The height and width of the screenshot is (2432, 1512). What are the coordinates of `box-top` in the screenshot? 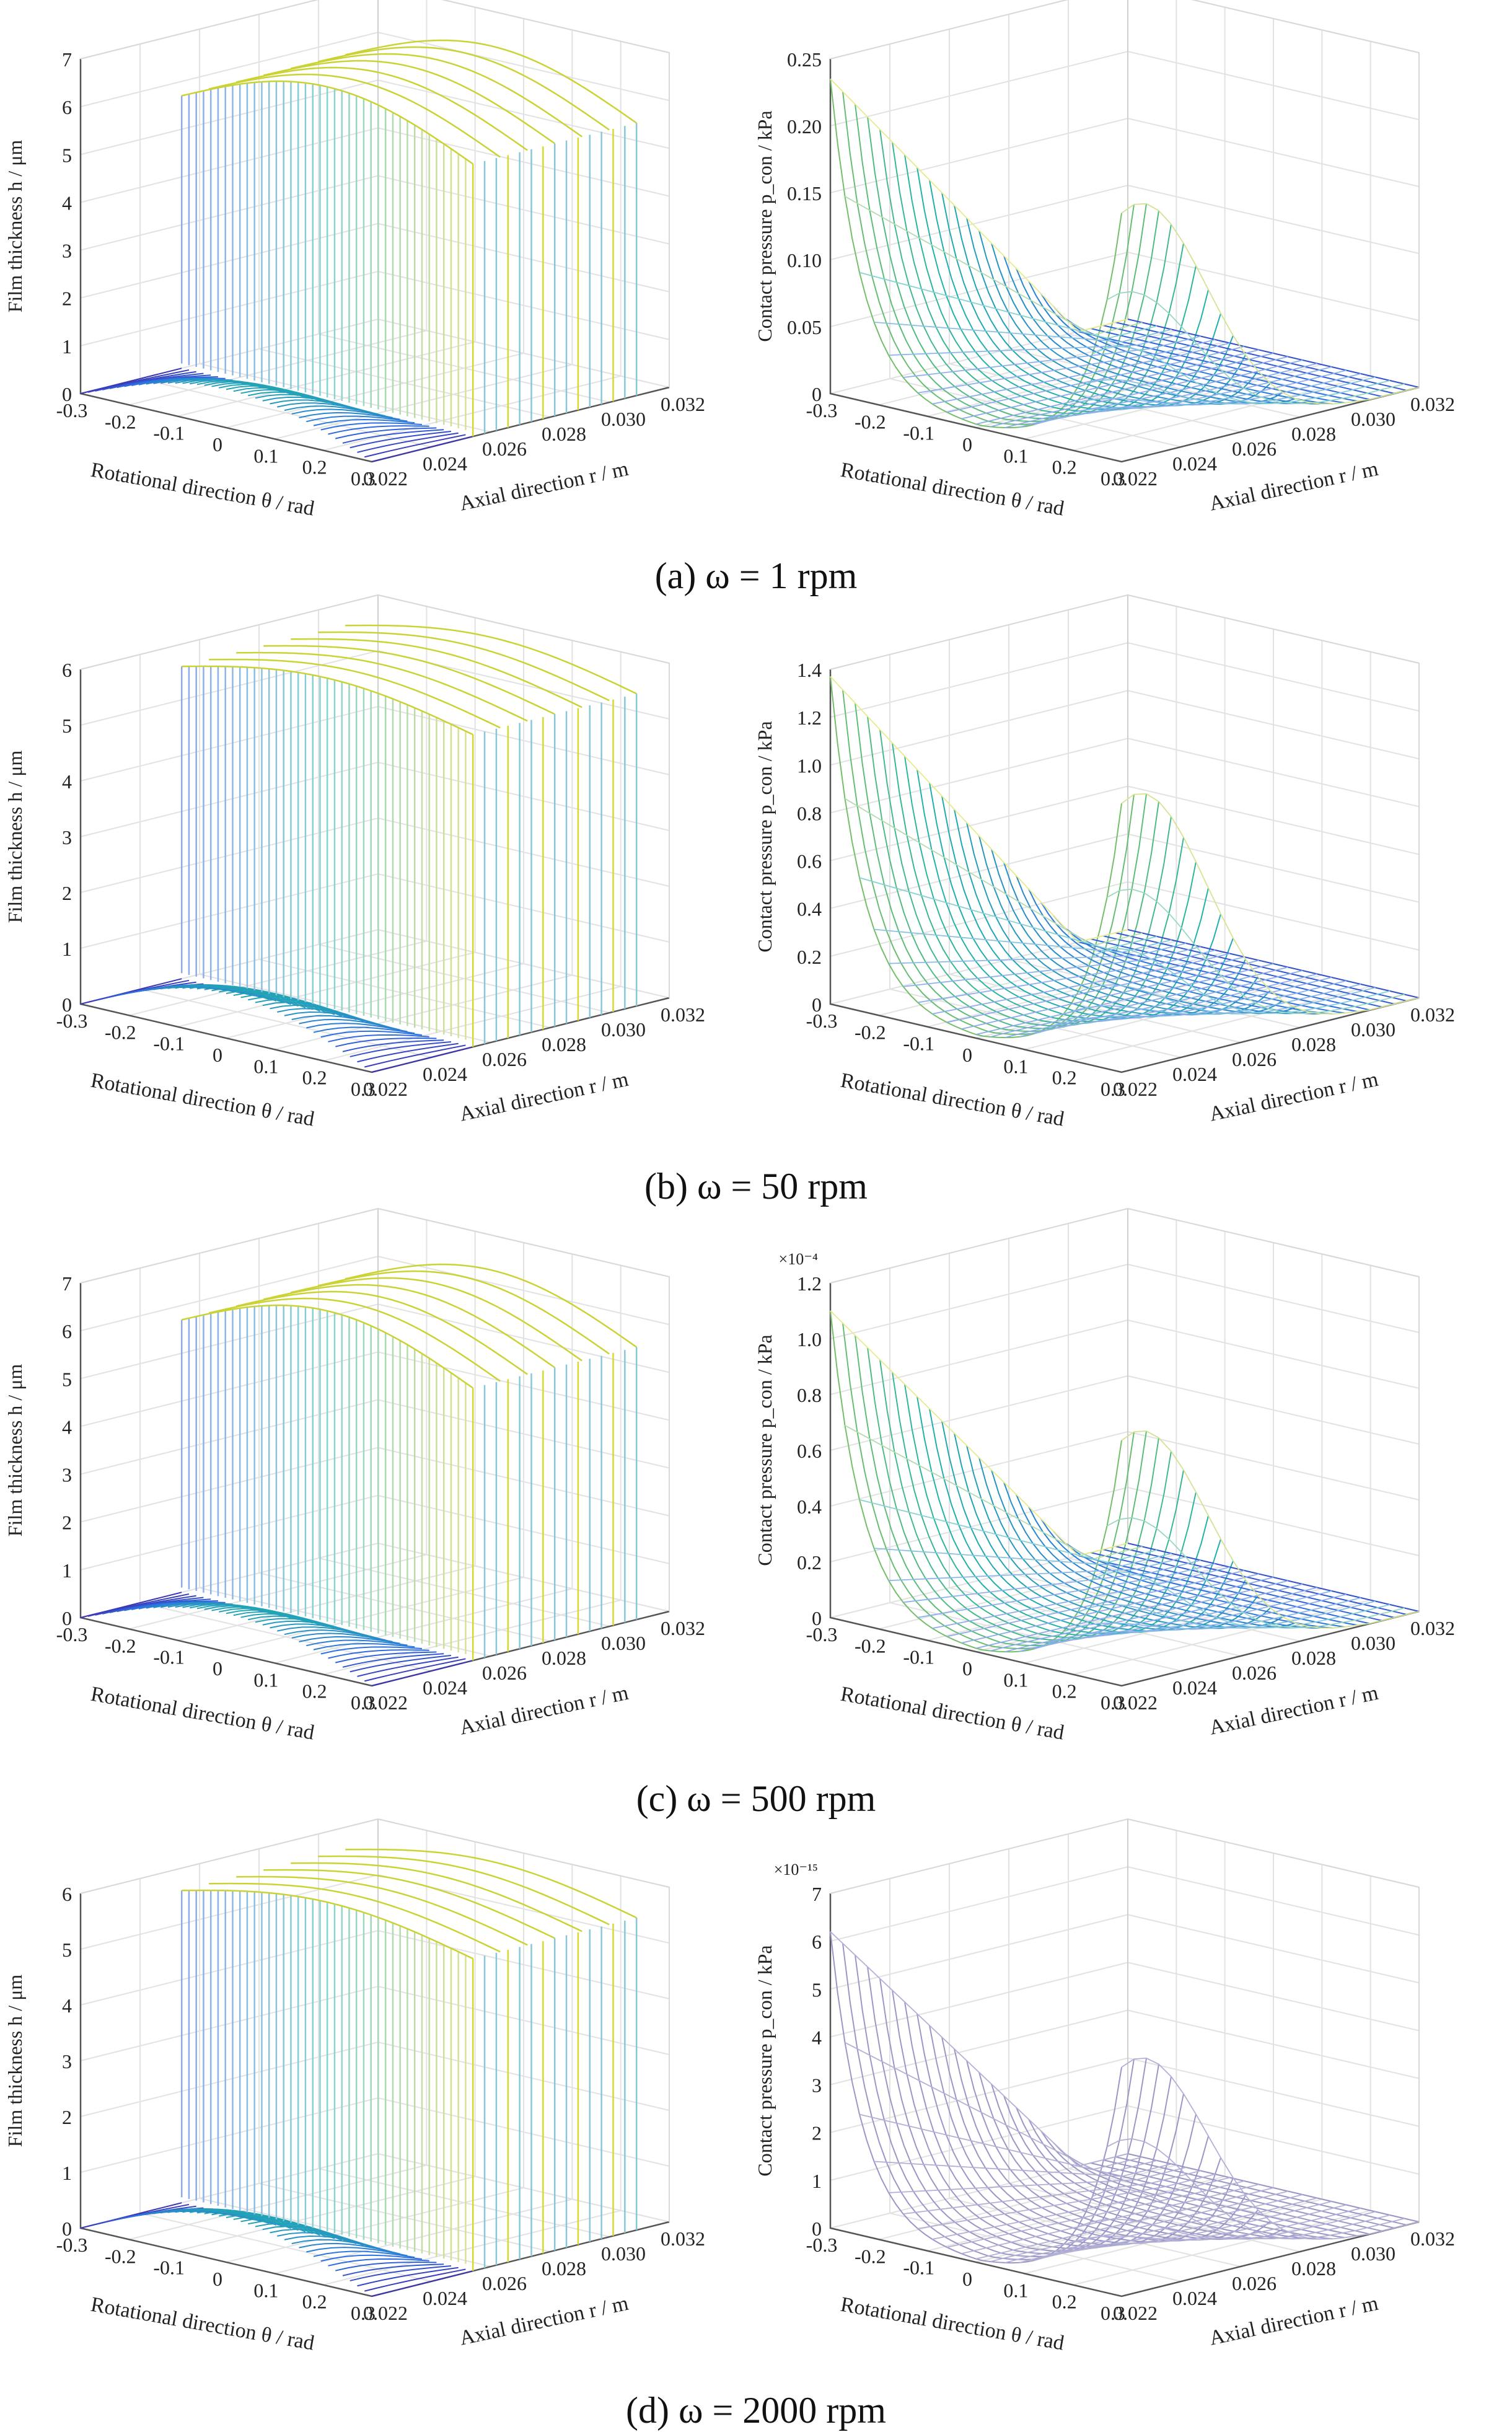 It's located at (1125, 796).